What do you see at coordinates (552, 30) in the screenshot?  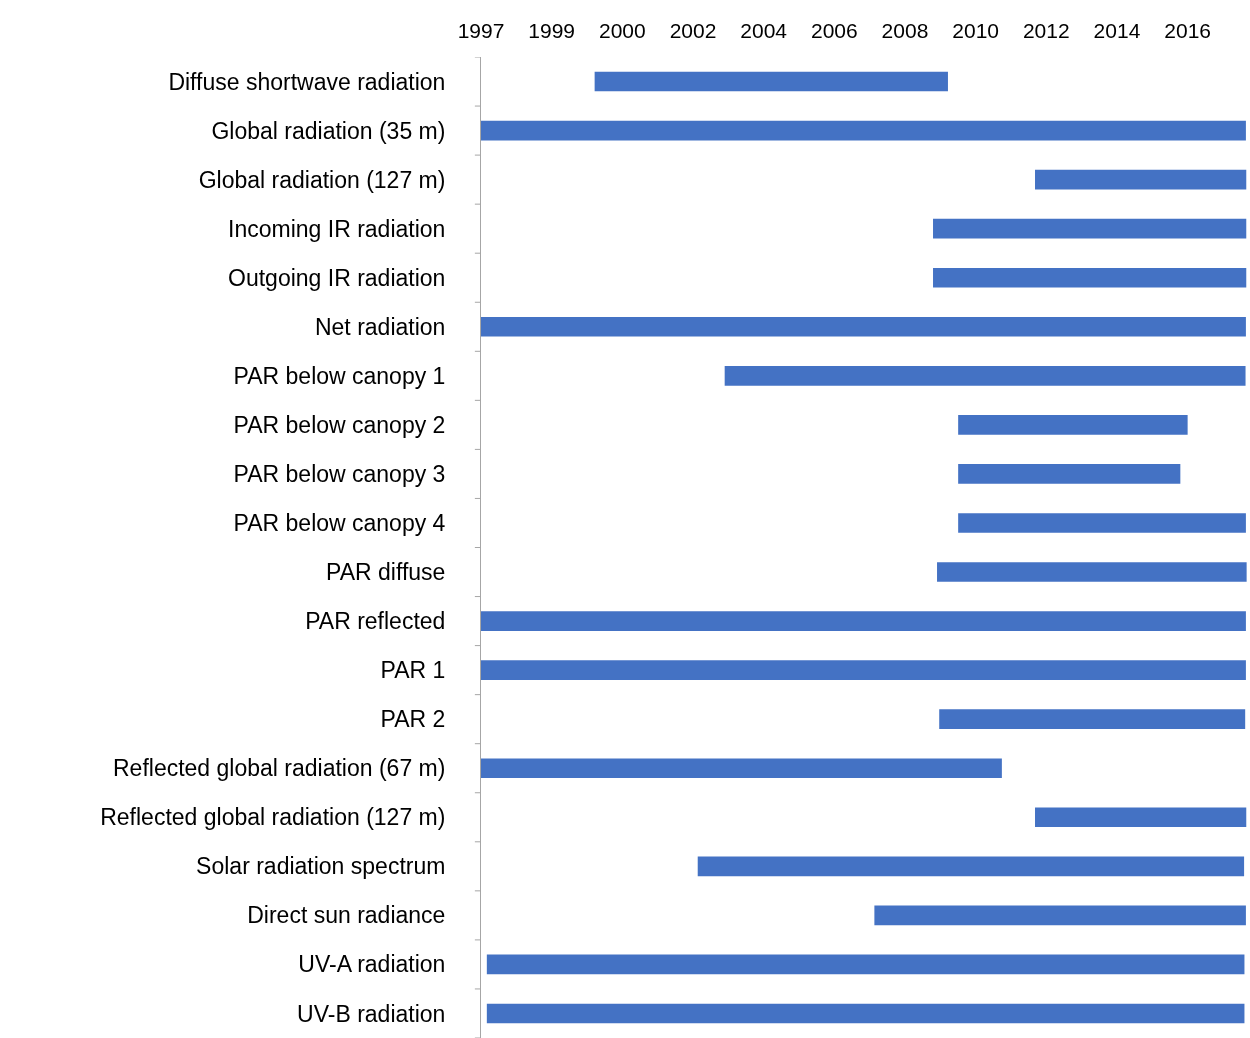 I see `x-tick-label: 1999` at bounding box center [552, 30].